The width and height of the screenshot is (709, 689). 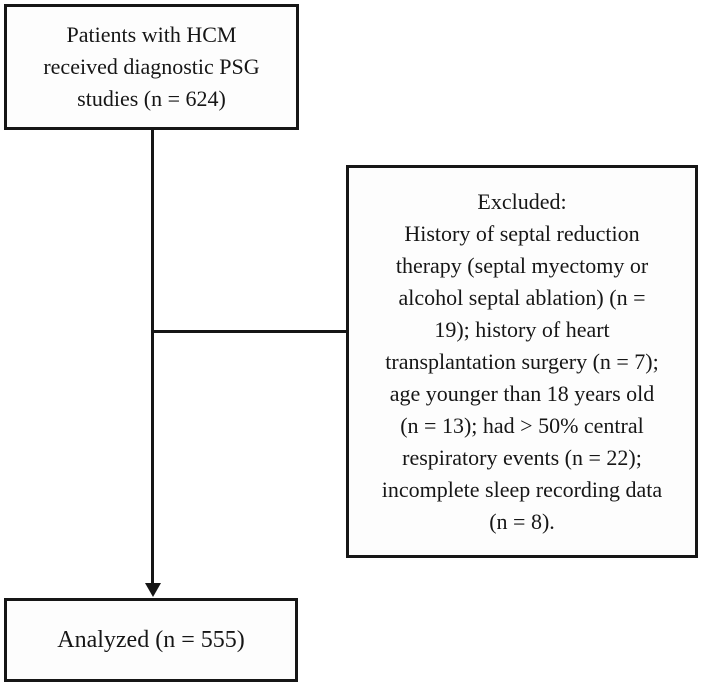 What do you see at coordinates (522, 233) in the screenshot?
I see `excluded-text-line: History of septal reduction` at bounding box center [522, 233].